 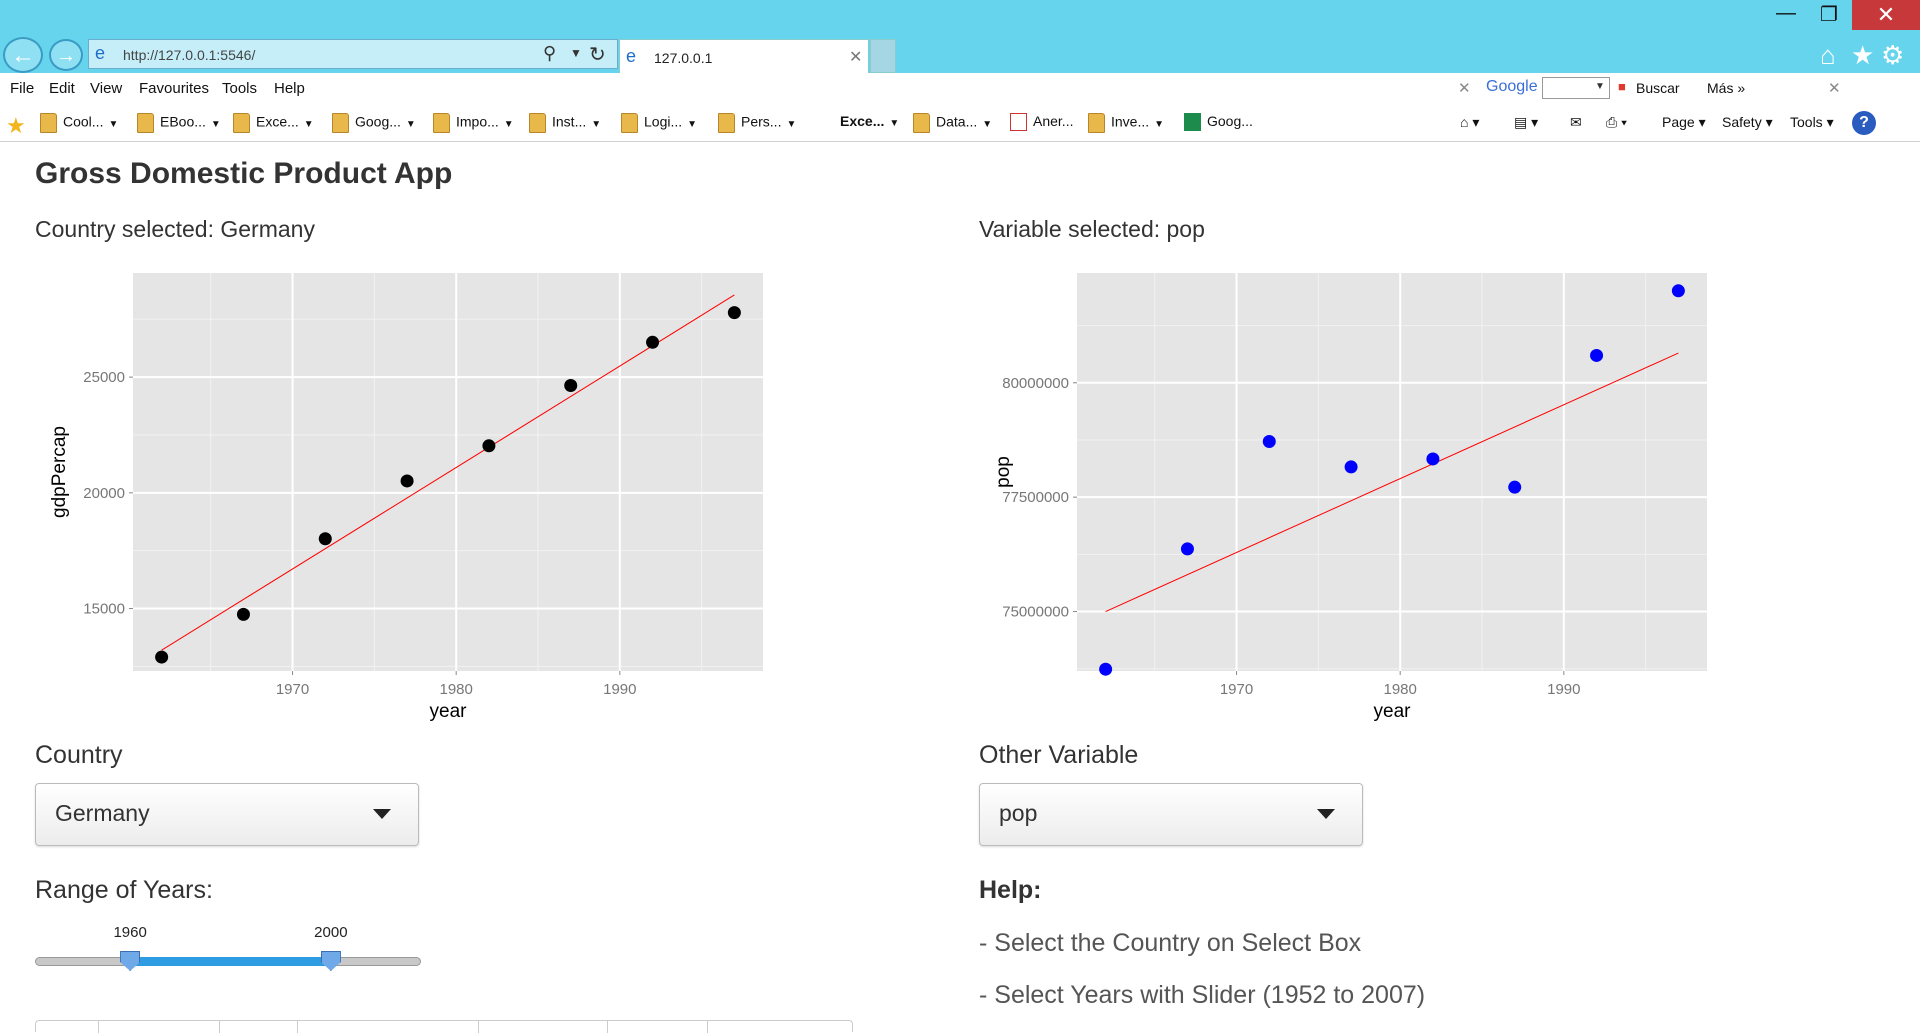 I want to click on country-label: Country, so click(x=79, y=755).